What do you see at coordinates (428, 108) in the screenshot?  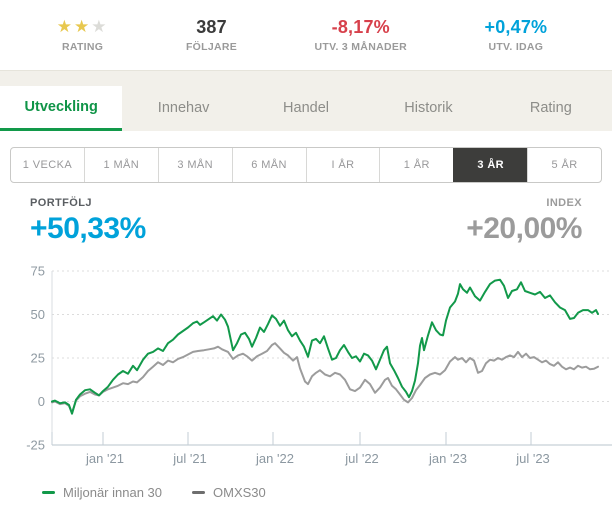 I see `tab-historik: Historik` at bounding box center [428, 108].